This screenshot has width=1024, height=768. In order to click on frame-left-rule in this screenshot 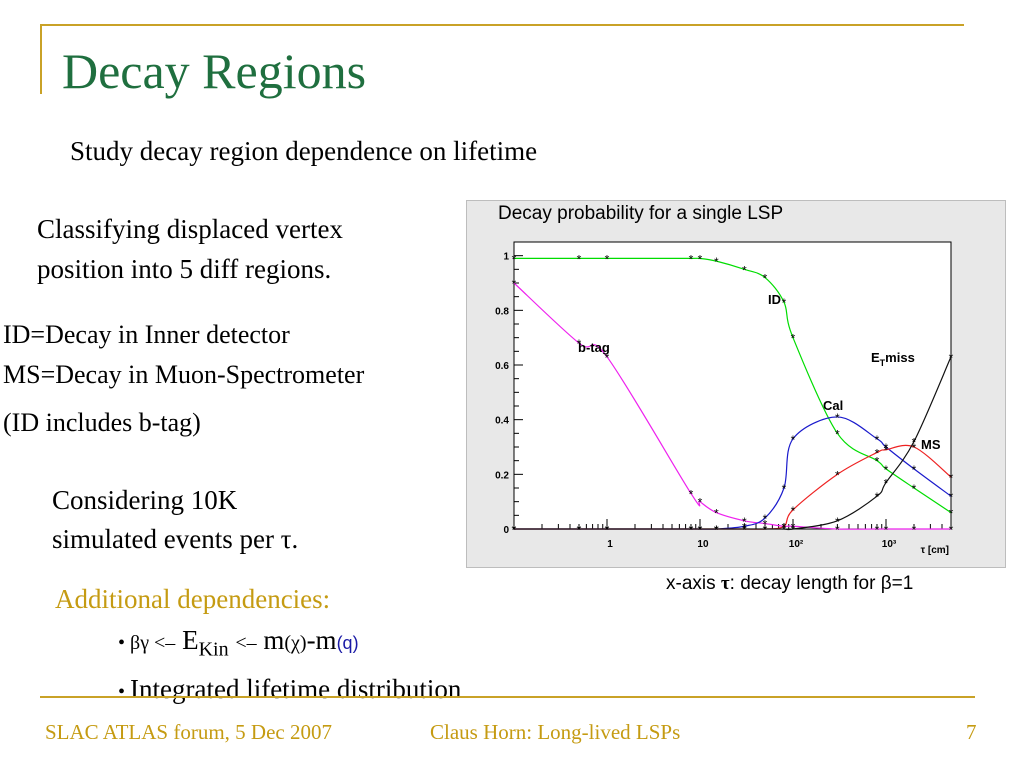, I will do `click(41, 59)`.